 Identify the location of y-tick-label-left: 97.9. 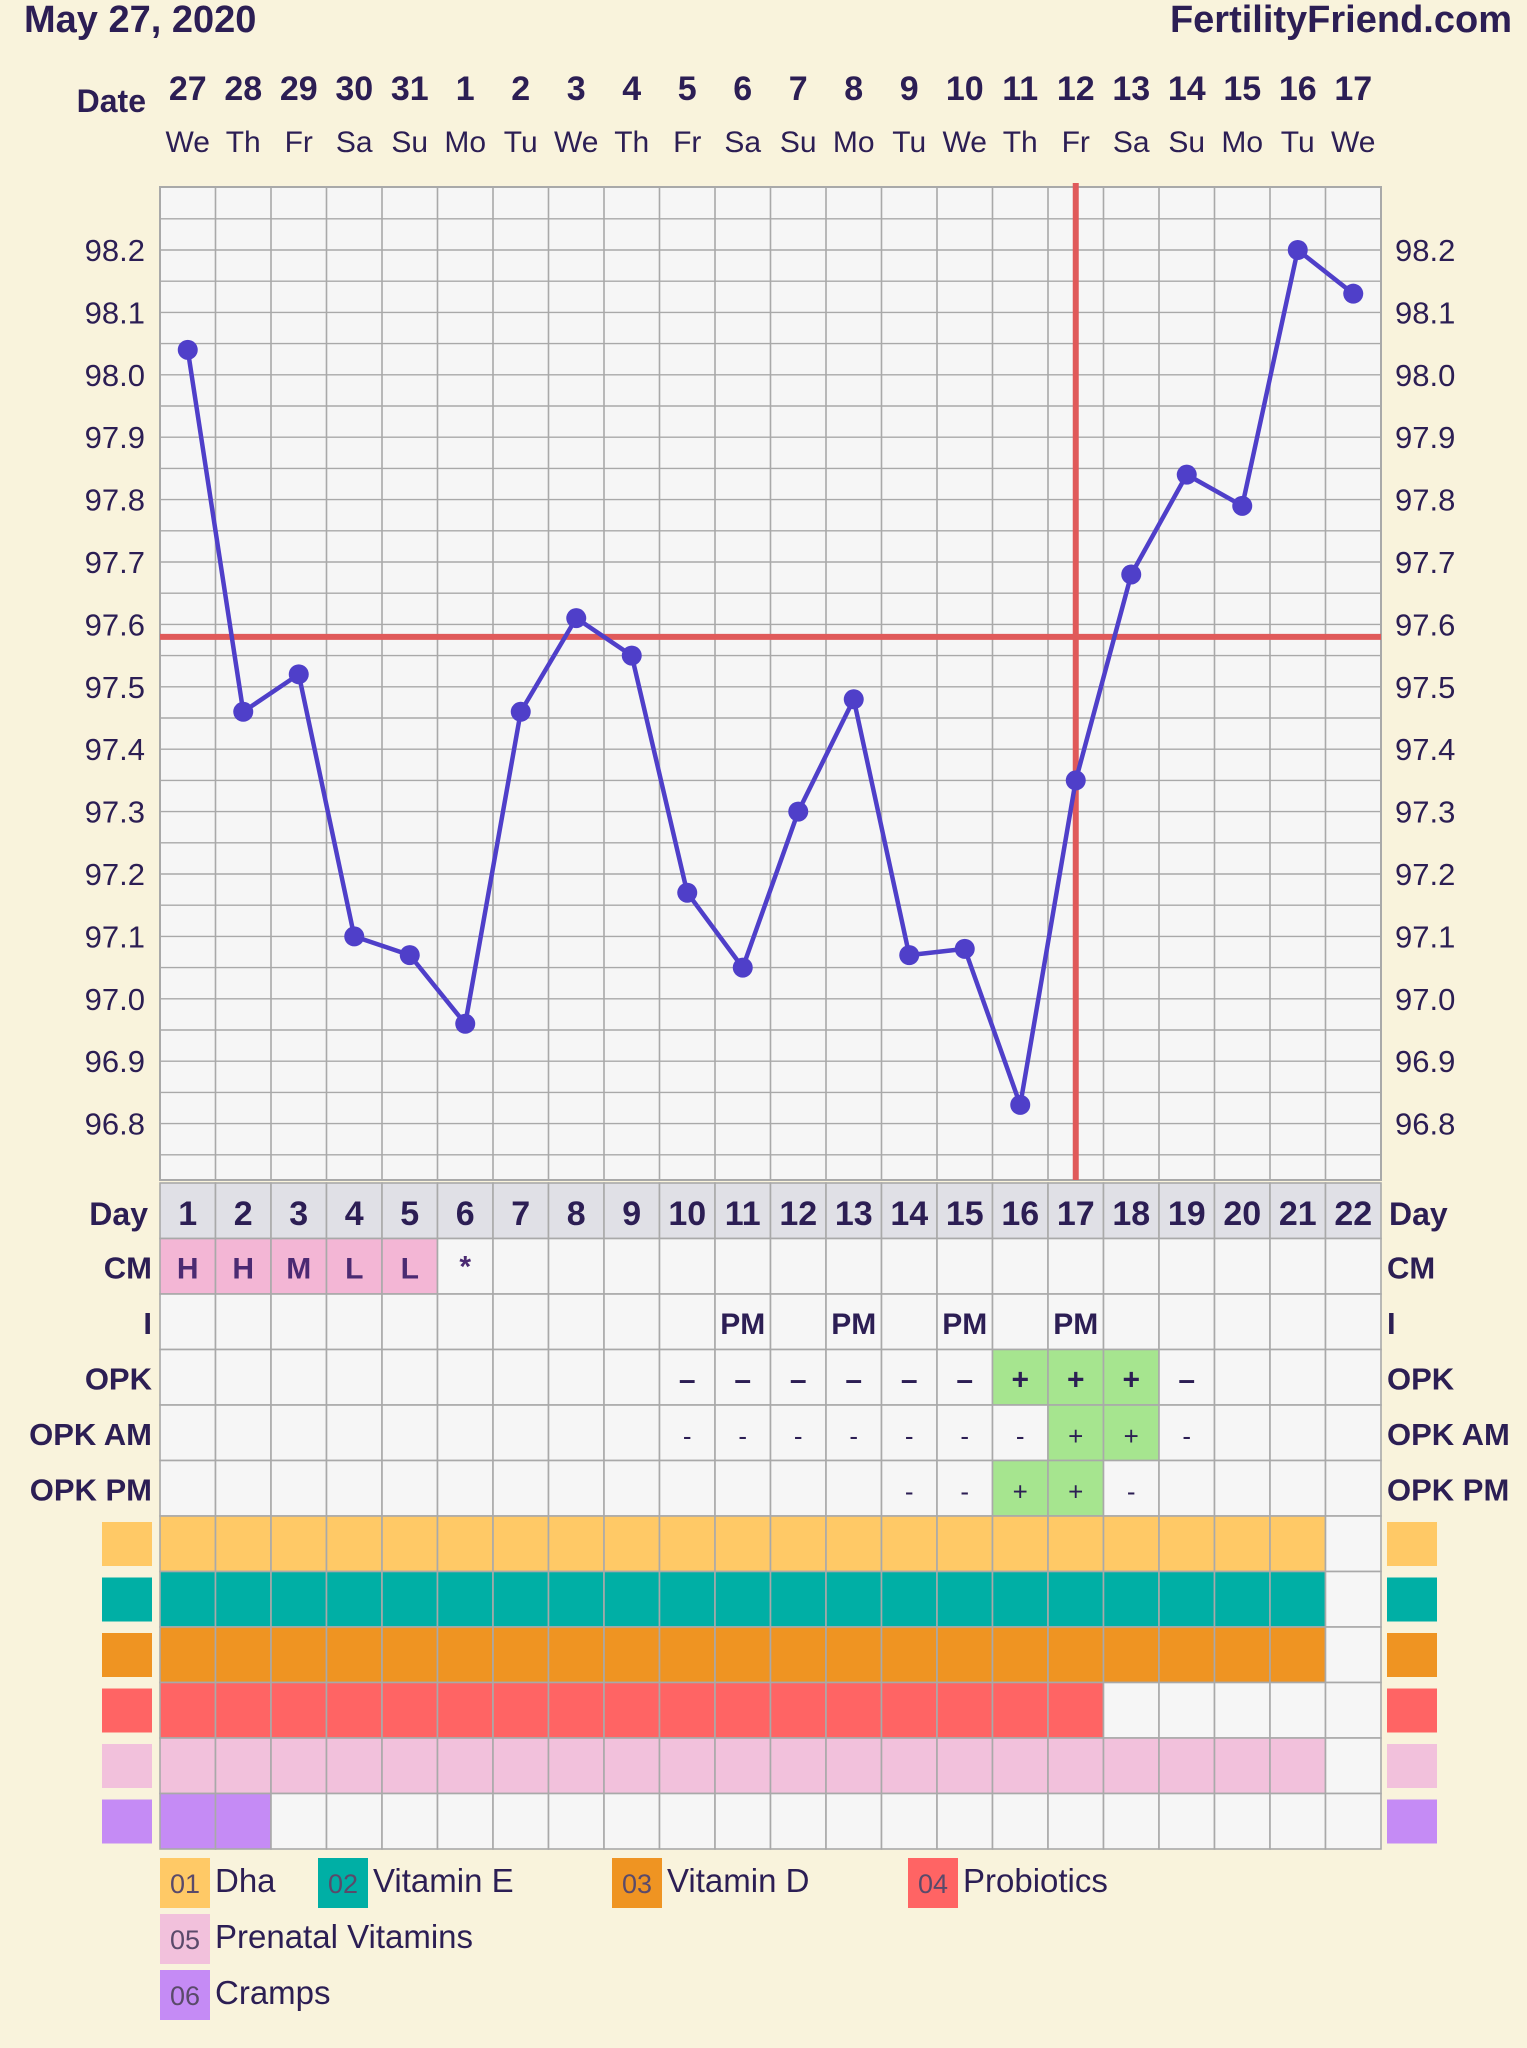
(115, 437).